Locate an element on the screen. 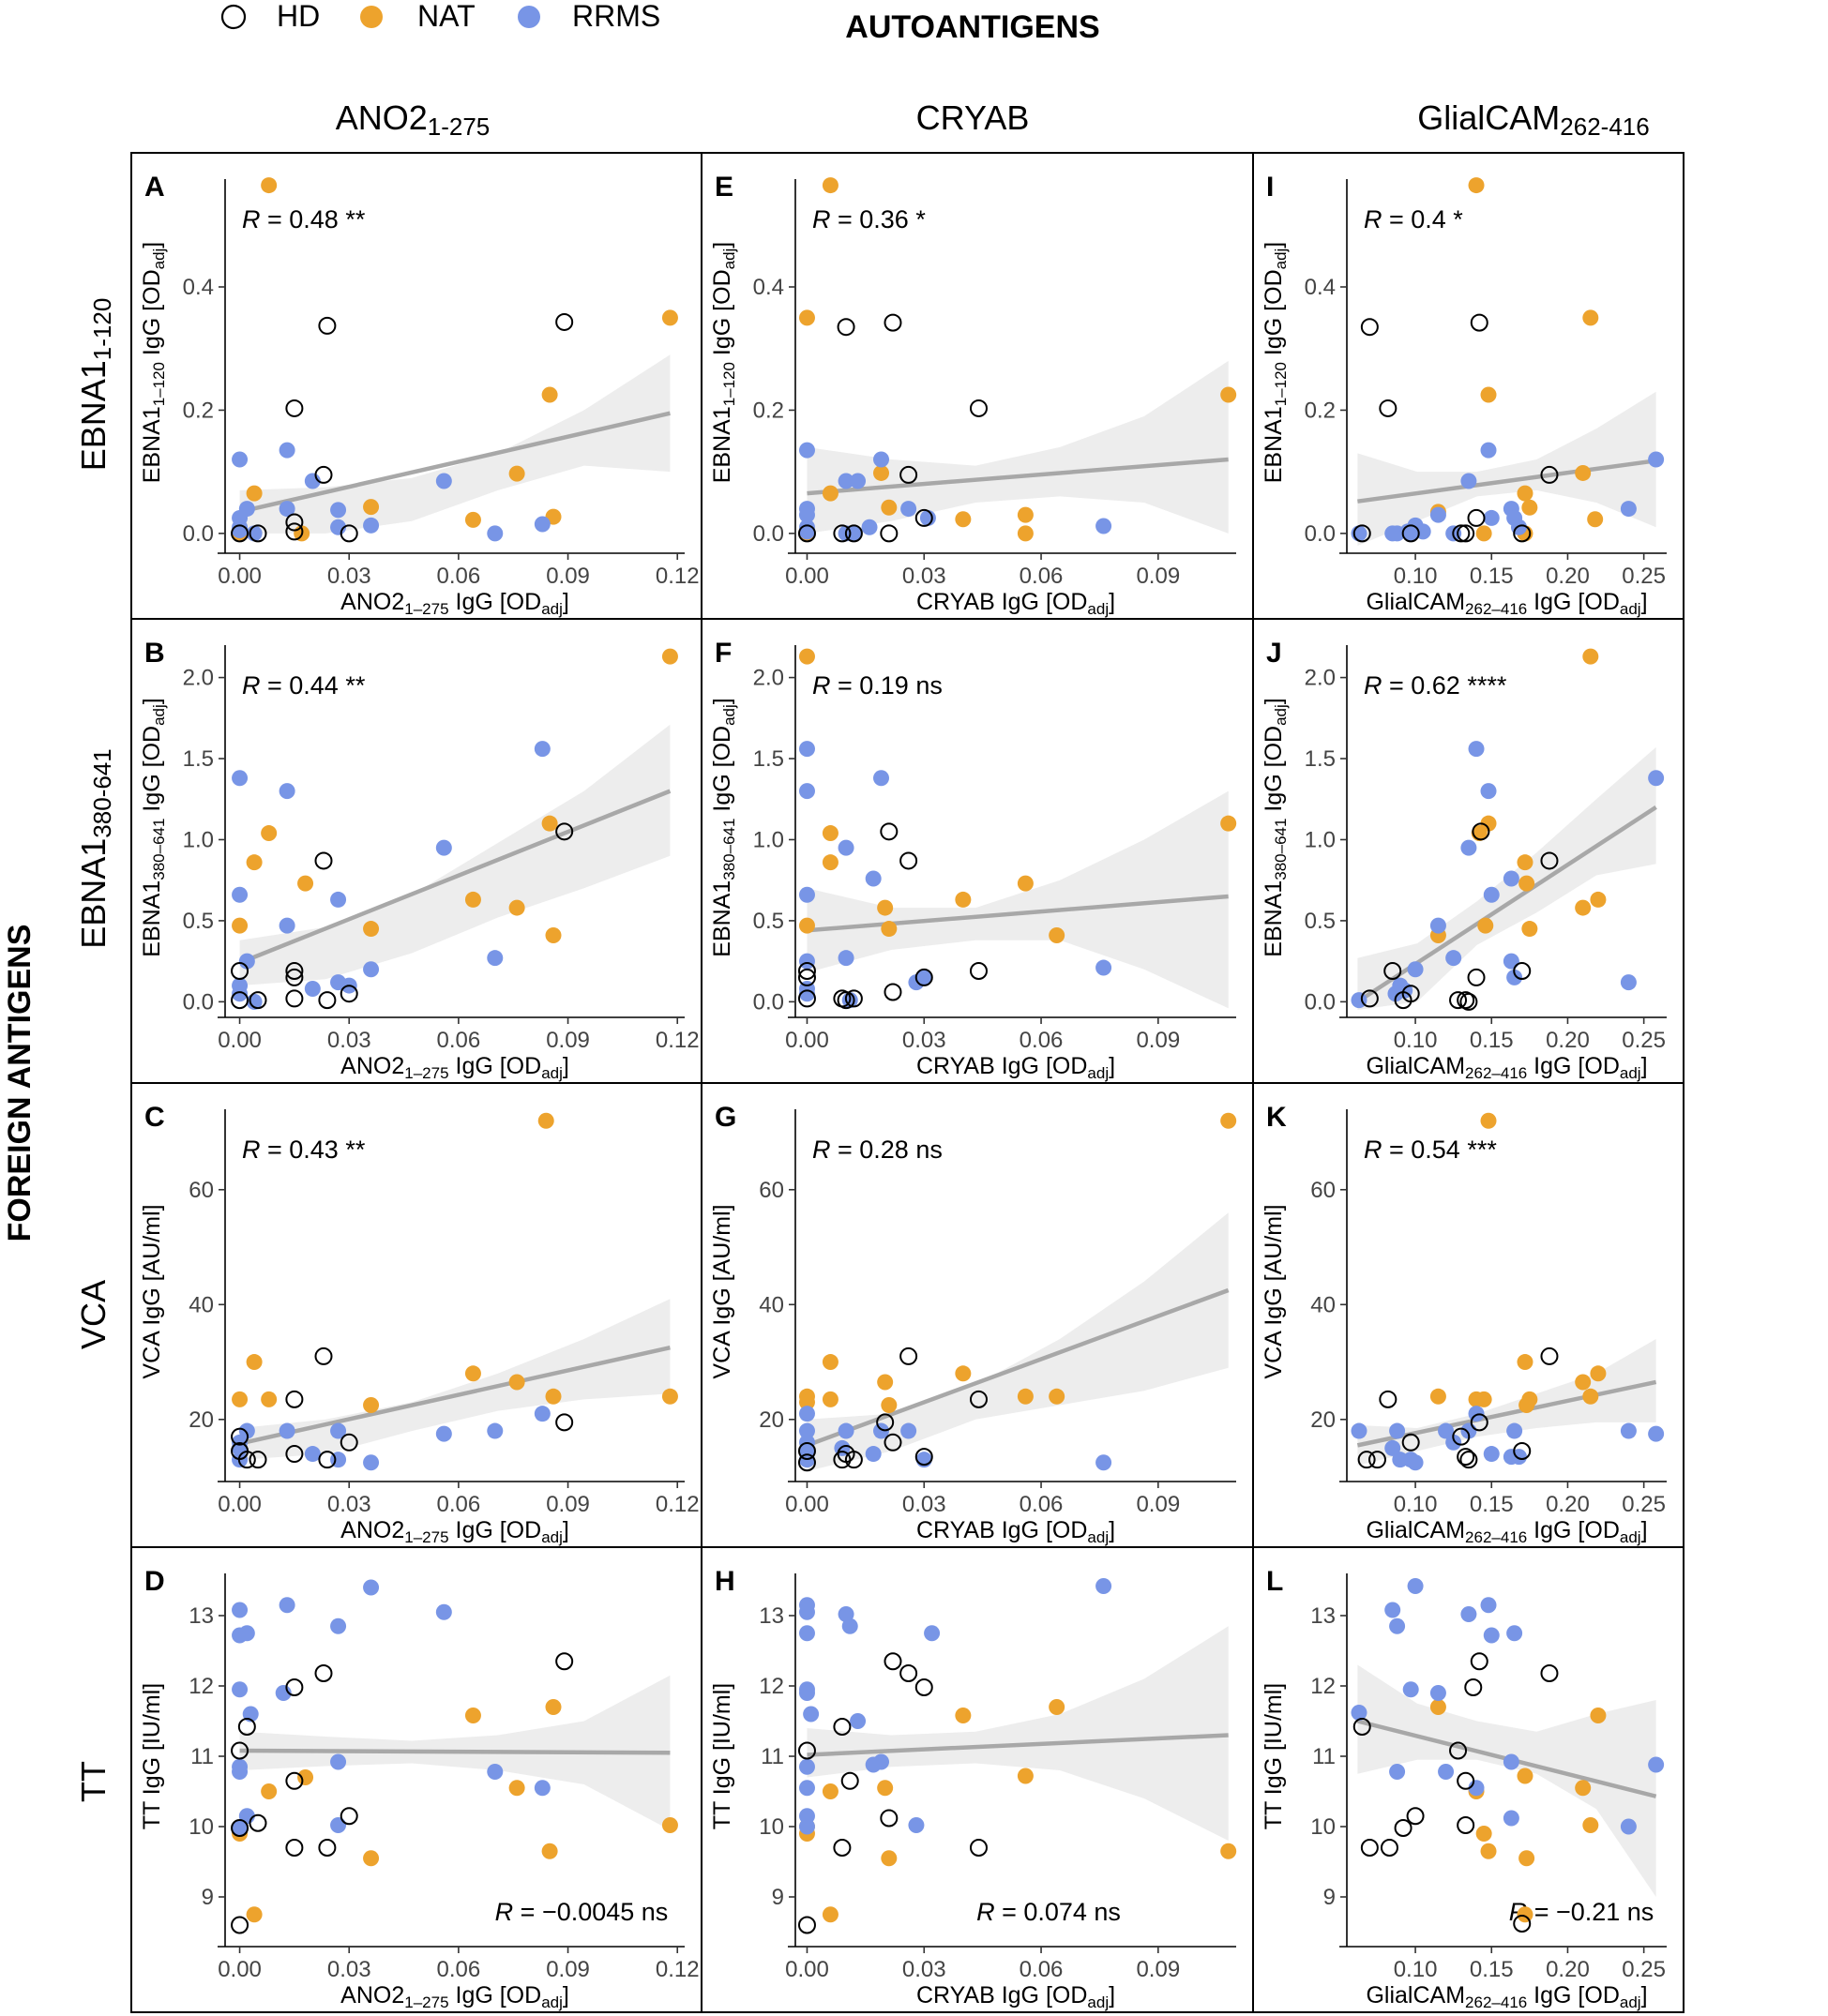 This screenshot has height=2016, width=1828. legend-rrms-label: RRMS is located at coordinates (616, 16).